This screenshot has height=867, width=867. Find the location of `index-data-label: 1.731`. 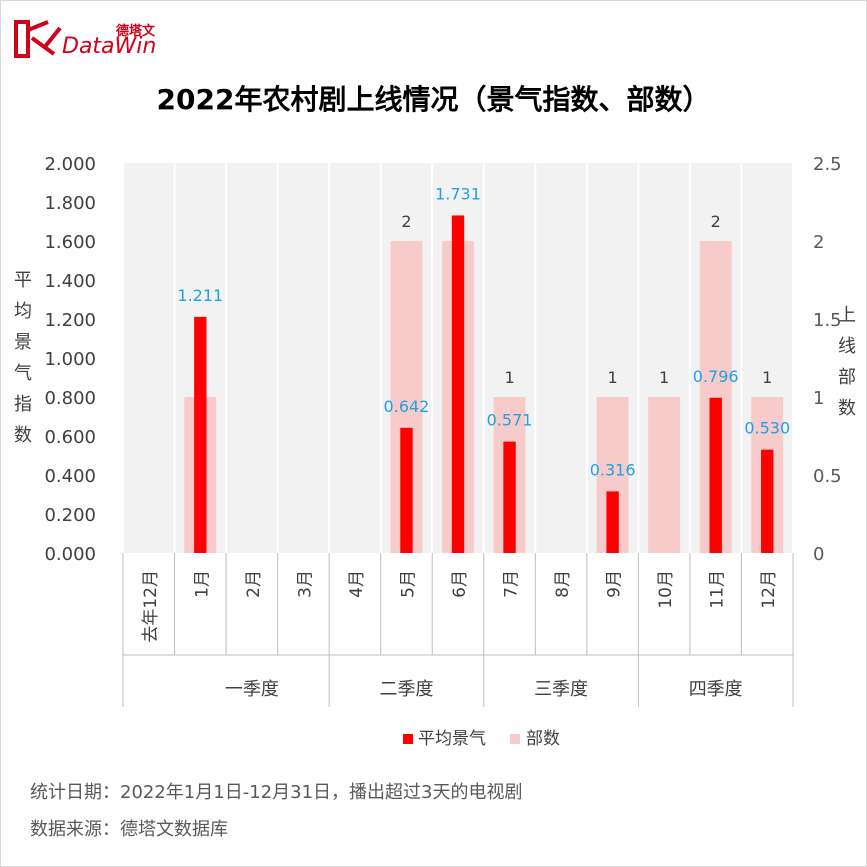

index-data-label: 1.731 is located at coordinates (458, 193).